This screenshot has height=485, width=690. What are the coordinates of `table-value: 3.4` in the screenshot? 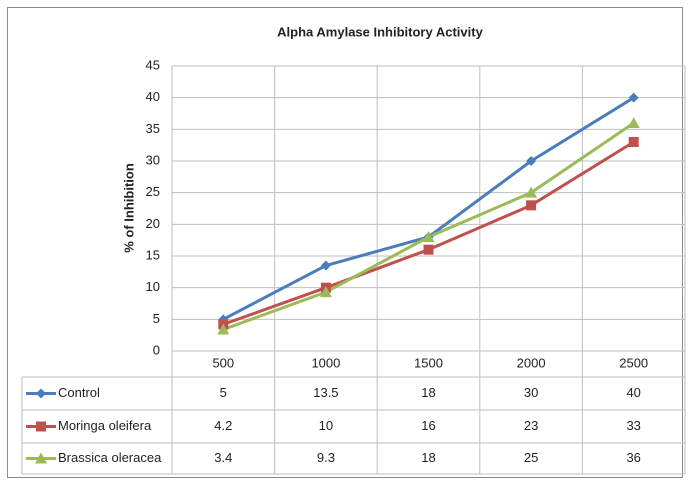 It's located at (223, 457).